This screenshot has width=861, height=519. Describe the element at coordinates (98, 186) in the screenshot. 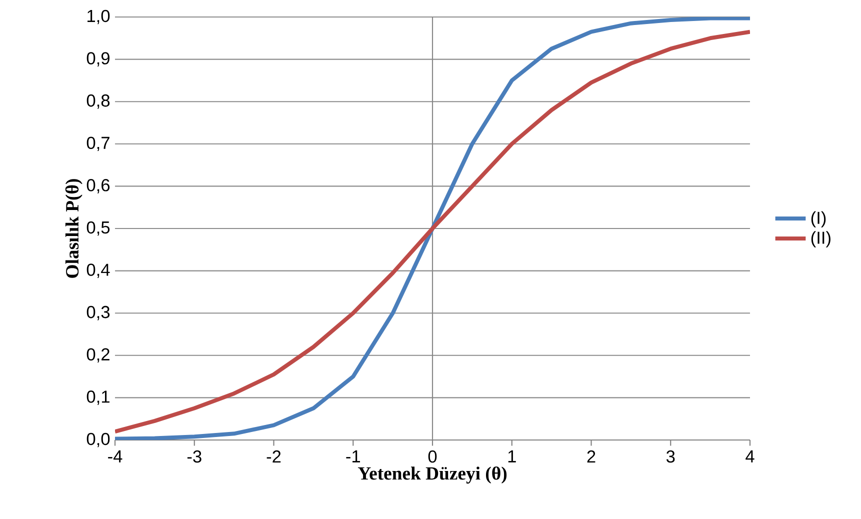

I see `y-tick-label: 0,6` at that location.